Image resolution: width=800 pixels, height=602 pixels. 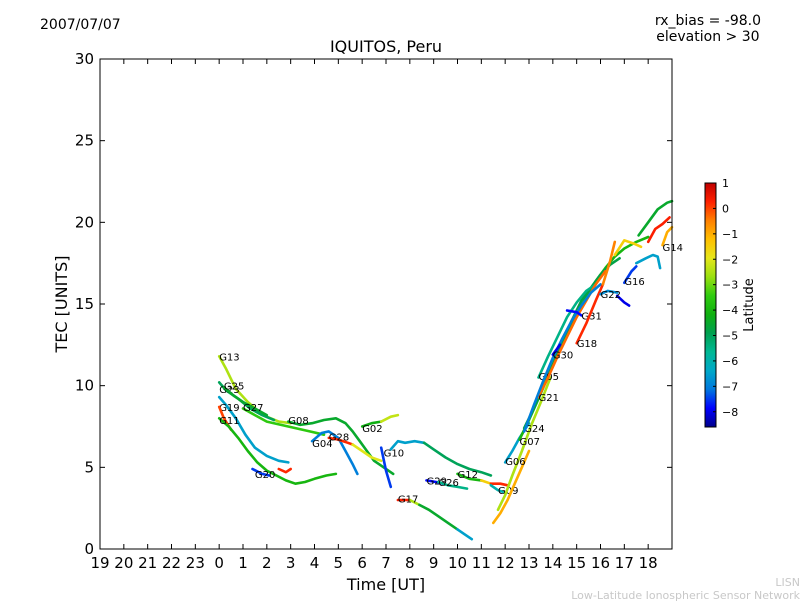 What do you see at coordinates (611, 295) in the screenshot?
I see `series-label: G22` at bounding box center [611, 295].